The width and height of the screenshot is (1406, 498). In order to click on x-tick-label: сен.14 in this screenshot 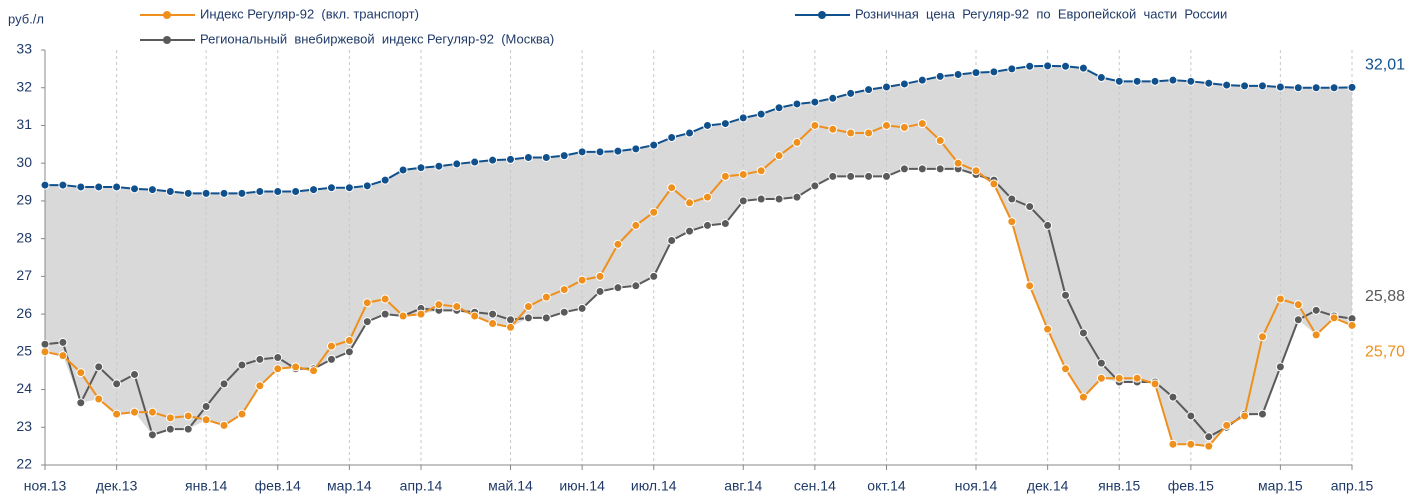, I will do `click(815, 486)`.